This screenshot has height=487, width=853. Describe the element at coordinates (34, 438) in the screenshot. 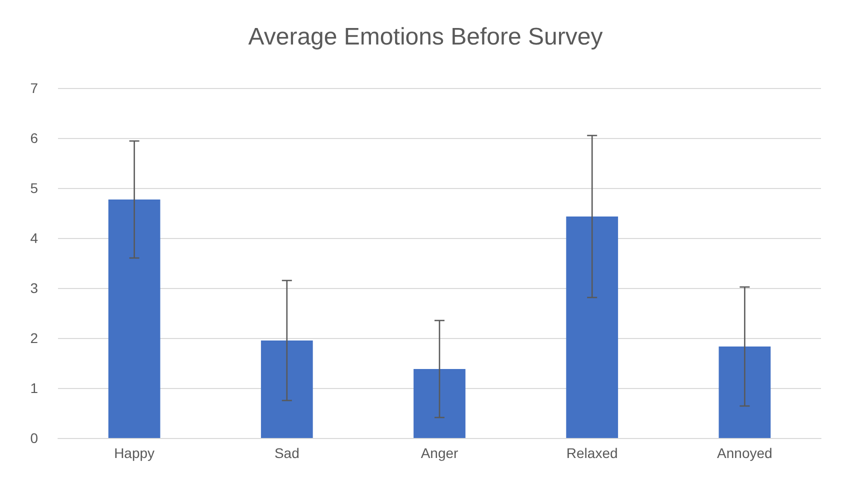

I see `y-tick-label: 0` at that location.